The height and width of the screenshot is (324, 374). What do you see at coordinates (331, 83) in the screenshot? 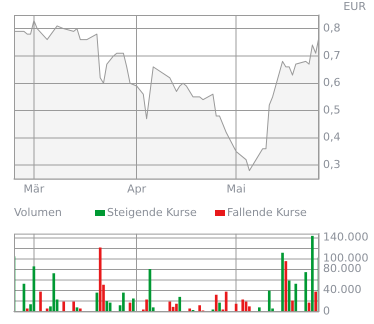
I see `y-tick-label: 0,6` at bounding box center [331, 83].